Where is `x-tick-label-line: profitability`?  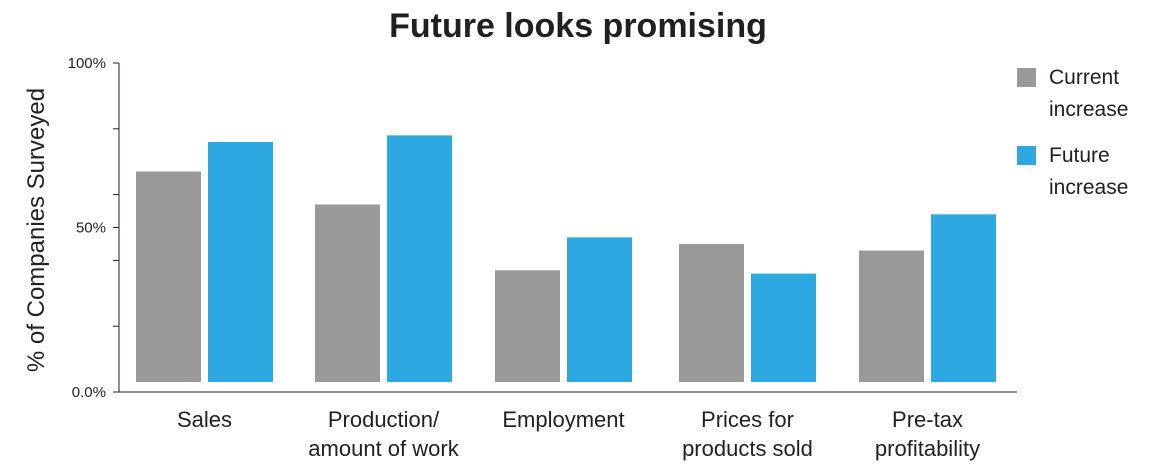
x-tick-label-line: profitability is located at coordinates (927, 448).